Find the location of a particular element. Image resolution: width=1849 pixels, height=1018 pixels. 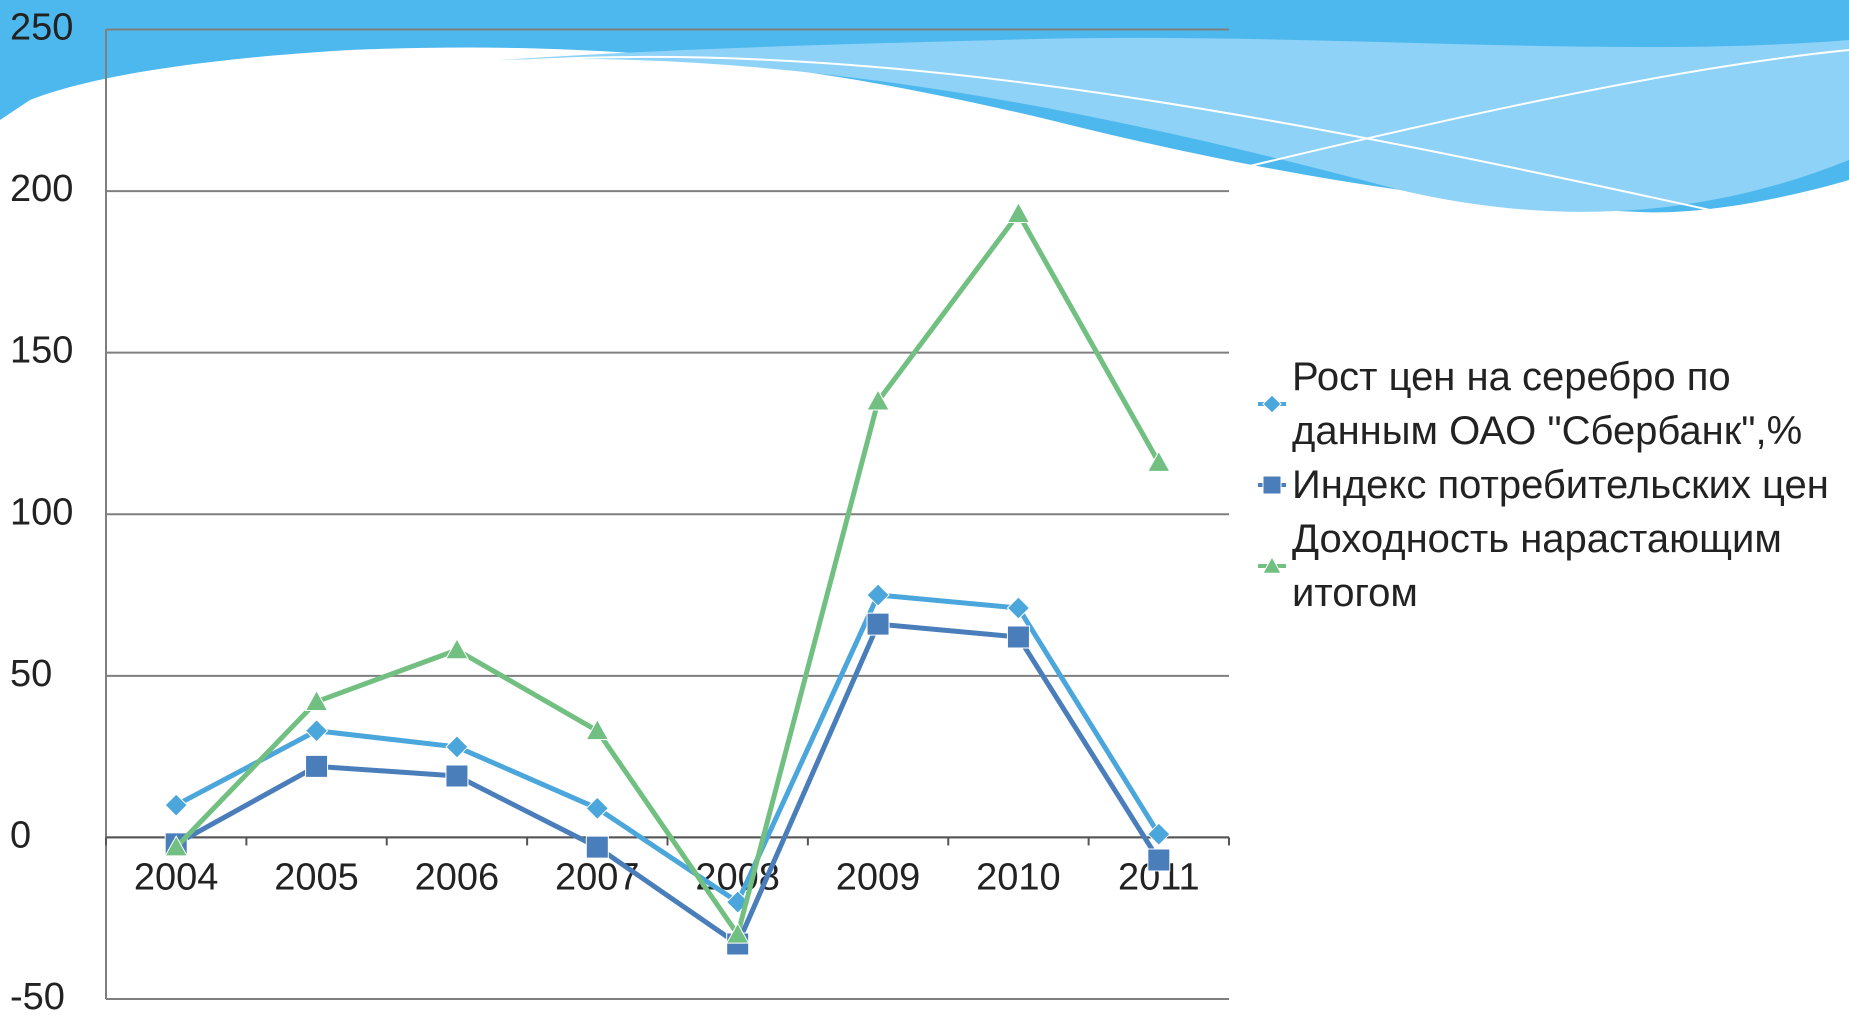

x-tick-label: 2005 is located at coordinates (316, 877).